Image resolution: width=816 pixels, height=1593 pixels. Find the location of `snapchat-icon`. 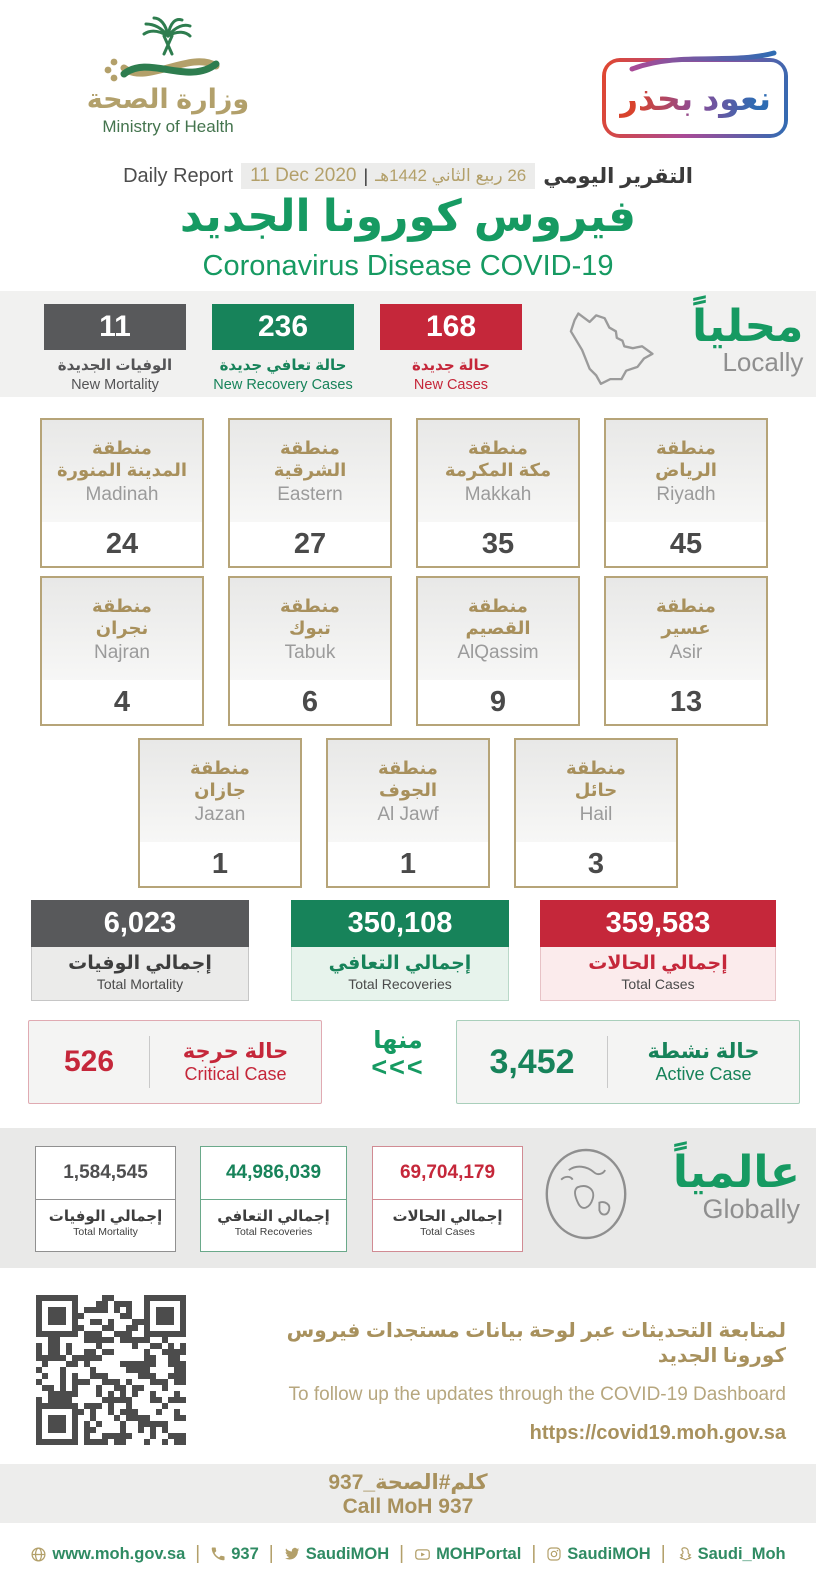

snapchat-icon is located at coordinates (685, 1553).